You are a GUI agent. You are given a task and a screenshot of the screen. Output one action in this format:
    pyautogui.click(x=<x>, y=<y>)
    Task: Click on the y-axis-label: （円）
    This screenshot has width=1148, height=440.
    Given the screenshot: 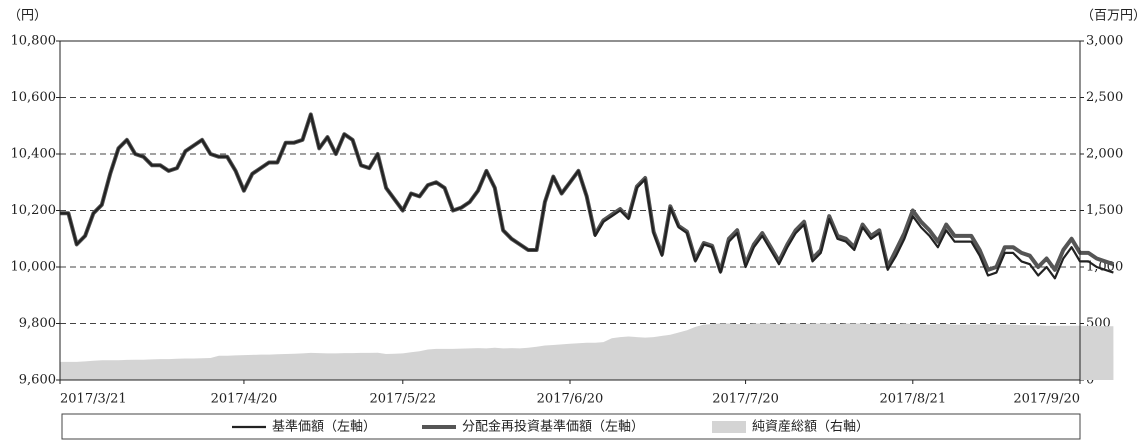 What is the action you would take?
    pyautogui.click(x=27, y=16)
    